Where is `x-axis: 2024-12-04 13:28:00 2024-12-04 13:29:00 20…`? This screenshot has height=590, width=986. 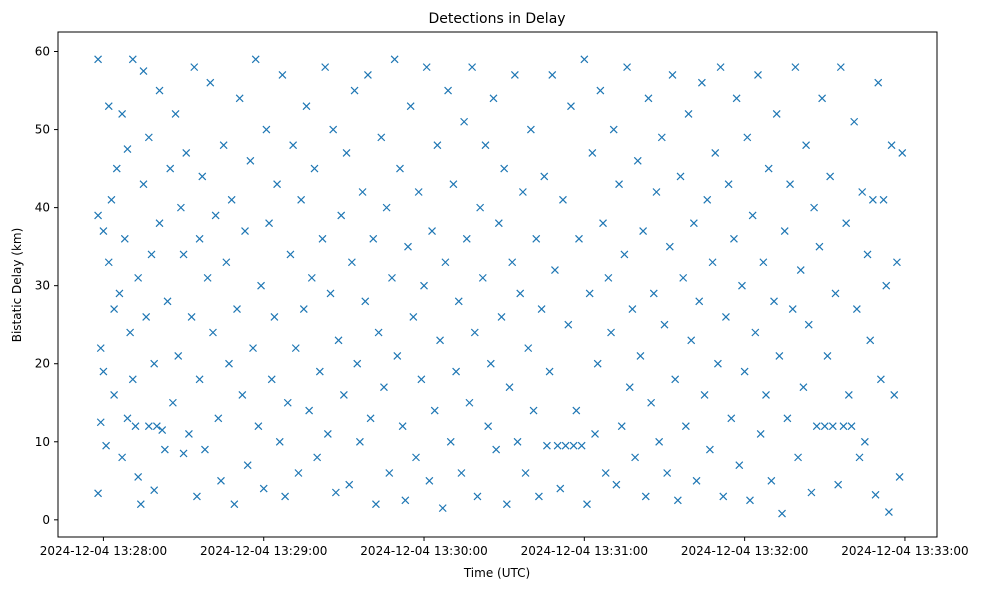 x-axis: 2024-12-04 13:28:00 2024-12-04 13:29:00 20… is located at coordinates (504, 547).